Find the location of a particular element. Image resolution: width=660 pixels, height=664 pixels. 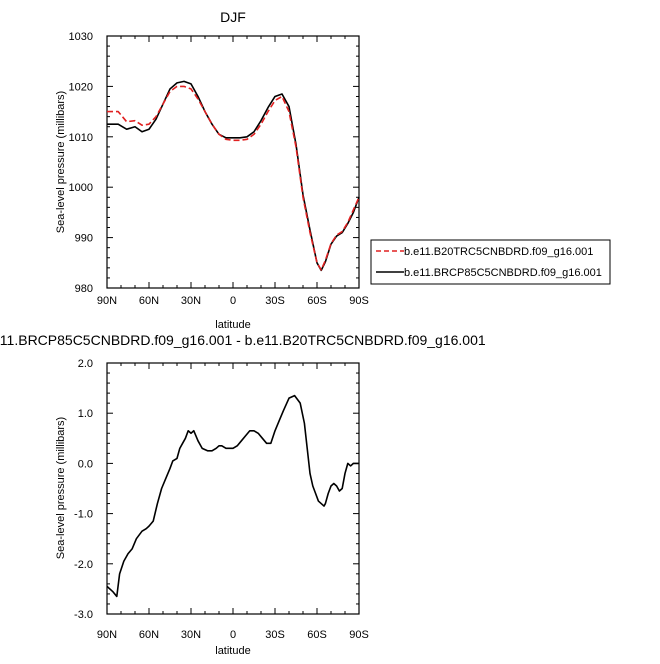

y-tick-label: -2.0 is located at coordinates (83, 565).